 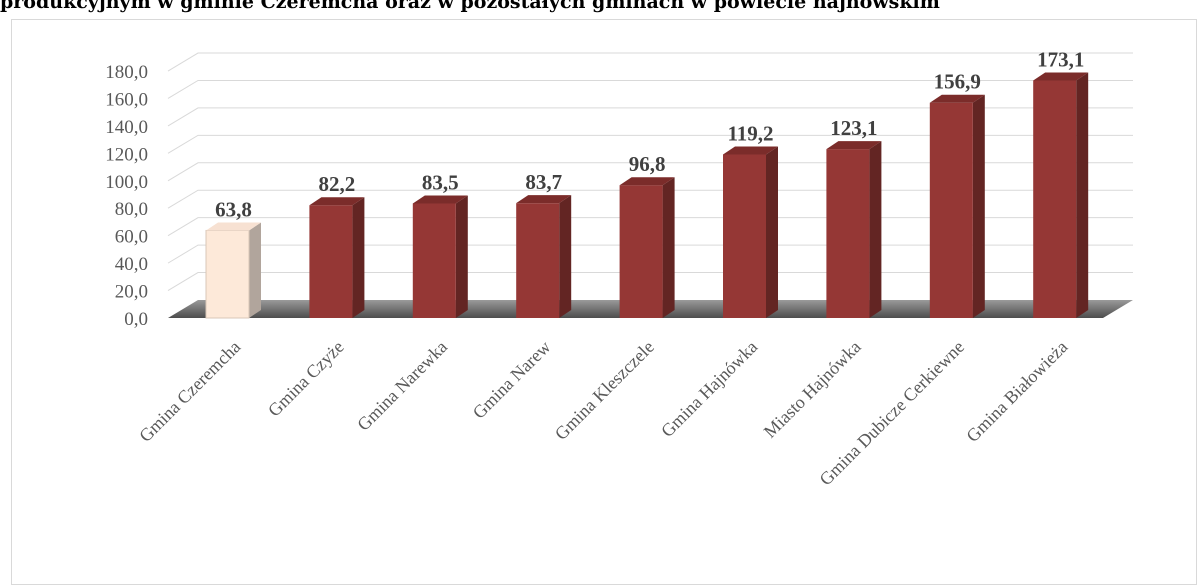 I want to click on category-label: Gmina Narew, so click(x=512, y=380).